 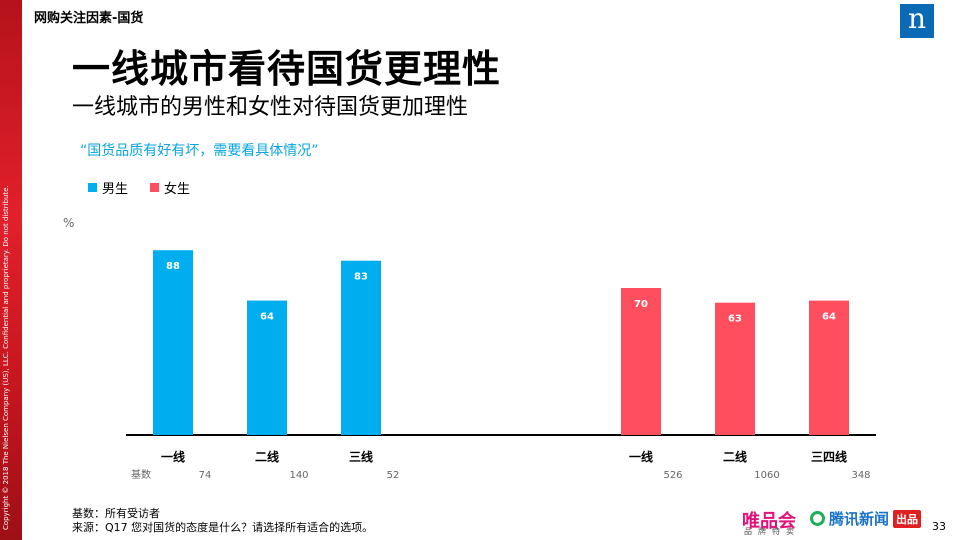 What do you see at coordinates (917, 21) in the screenshot?
I see `nielsen-logo-icon: n` at bounding box center [917, 21].